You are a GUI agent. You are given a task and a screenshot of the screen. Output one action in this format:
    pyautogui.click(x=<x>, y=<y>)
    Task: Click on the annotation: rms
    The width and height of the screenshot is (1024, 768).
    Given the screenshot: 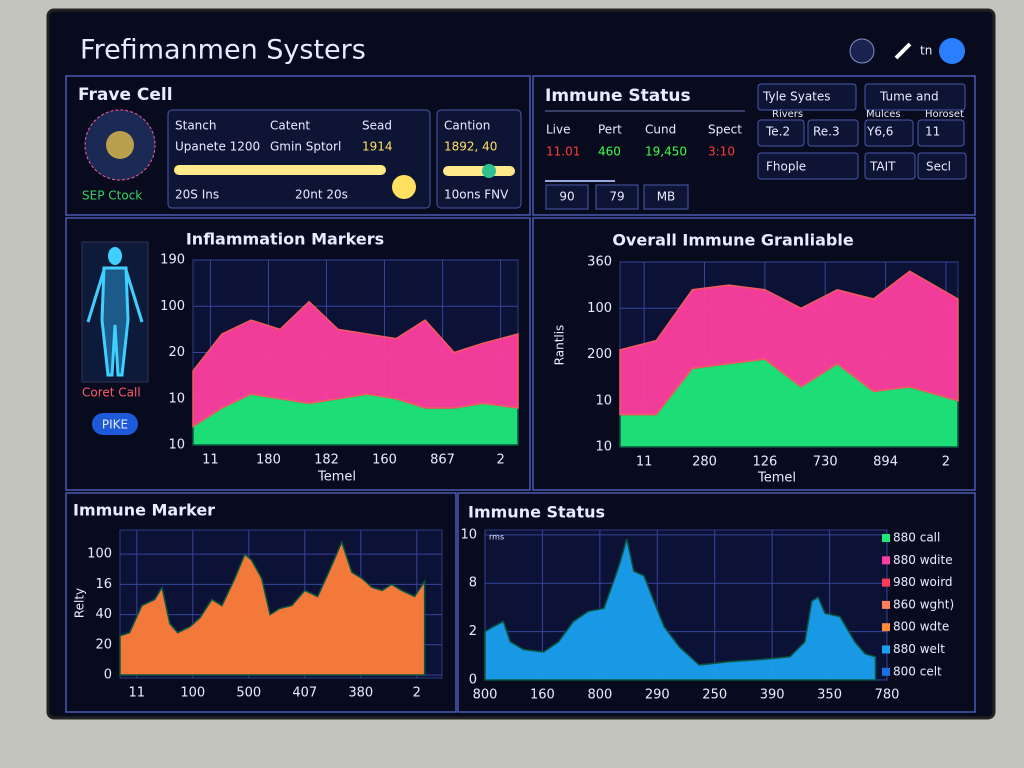 What is the action you would take?
    pyautogui.click(x=496, y=537)
    